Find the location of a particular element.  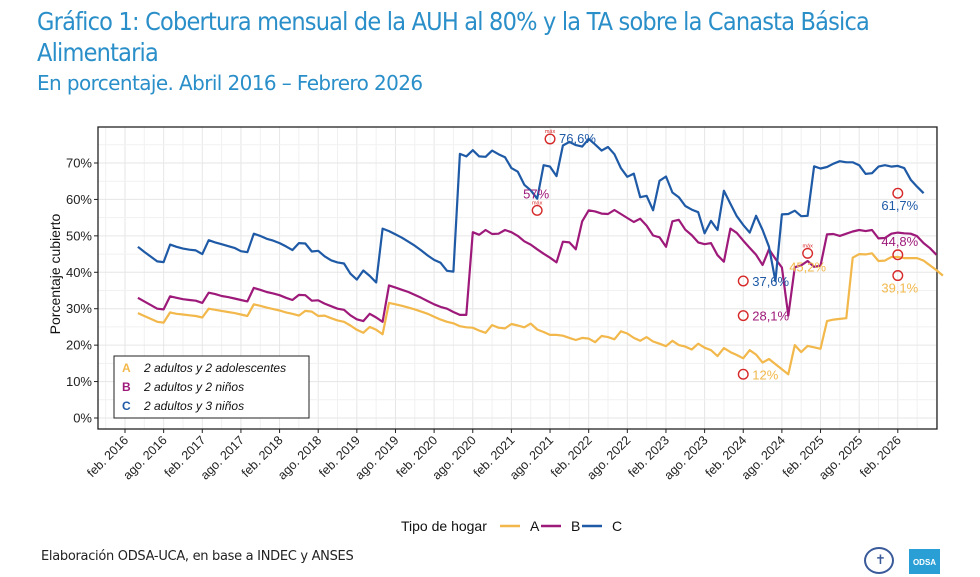

series-C-máx-label: 76,6% is located at coordinates (577, 138).